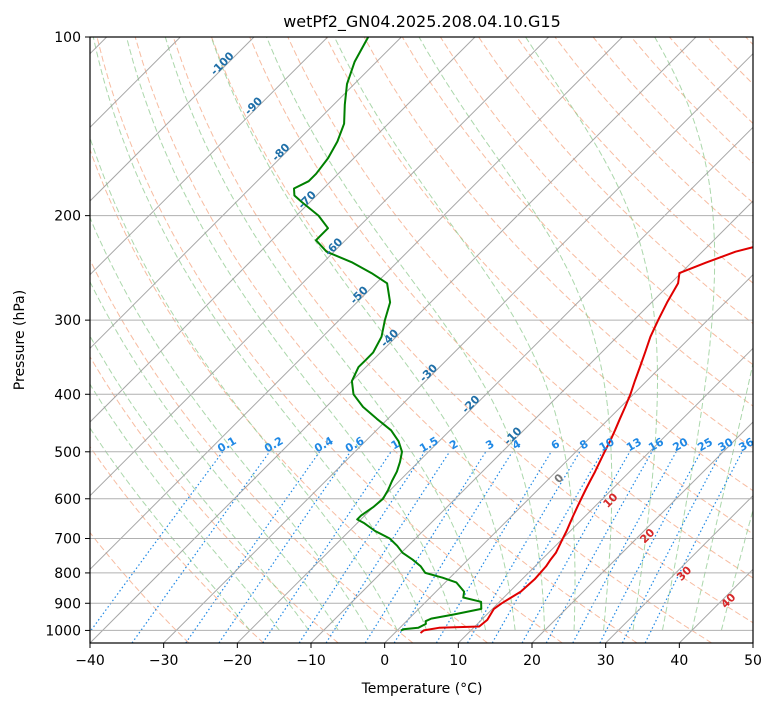 This screenshot has height=708, width=775. What do you see at coordinates (647, 536) in the screenshot?
I see `red-label: 20` at bounding box center [647, 536].